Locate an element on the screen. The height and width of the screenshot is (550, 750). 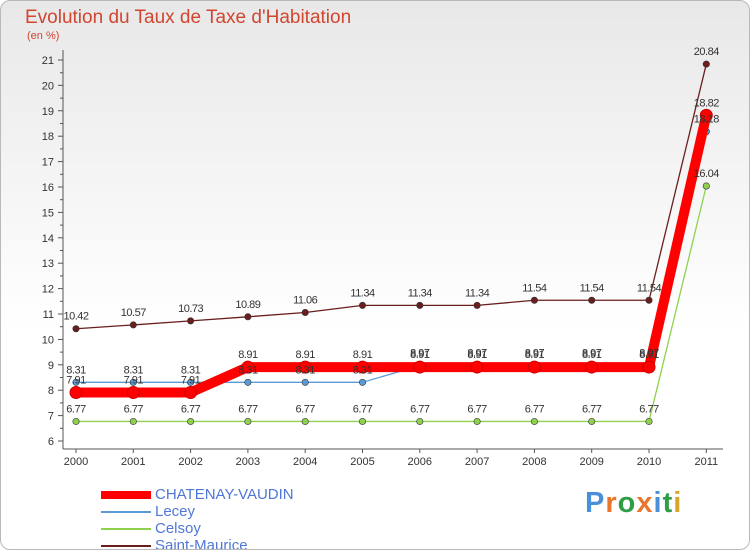
data-label: 10.42 is located at coordinates (75, 317).